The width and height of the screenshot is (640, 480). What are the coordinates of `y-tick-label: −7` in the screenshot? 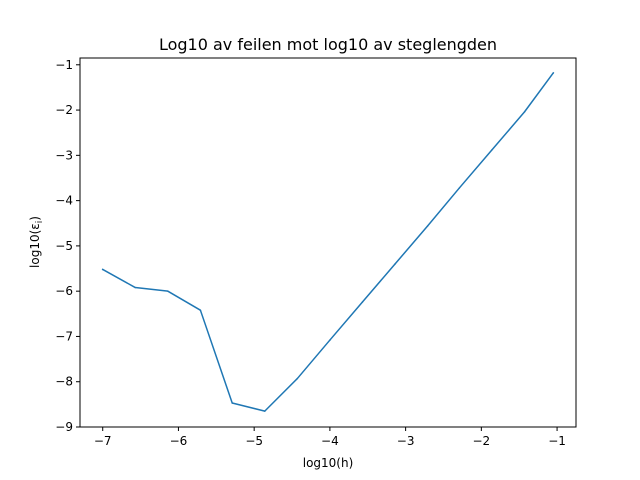 It's located at (64, 336).